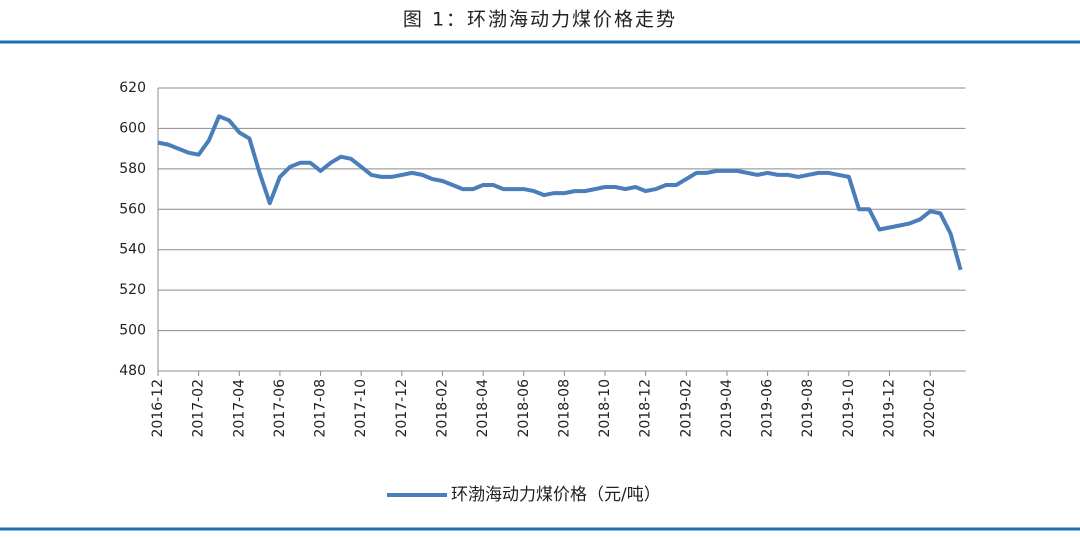 This screenshot has height=538, width=1080. Describe the element at coordinates (361, 408) in the screenshot. I see `x-tick-label: 2017-10` at that location.